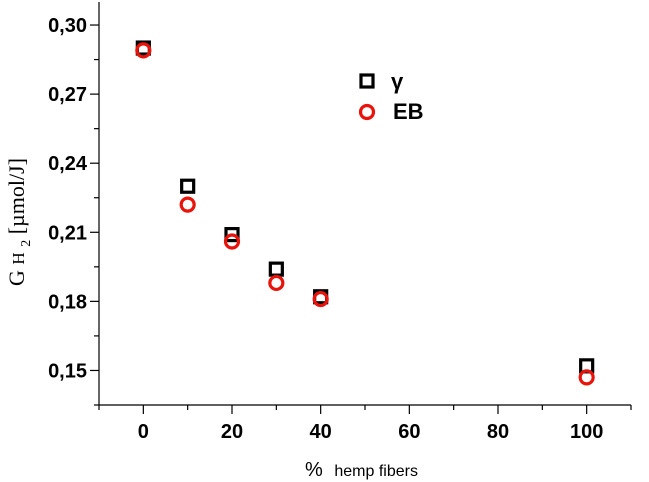 This screenshot has width=649, height=482. I want to click on x-tick-label: 20, so click(232, 432).